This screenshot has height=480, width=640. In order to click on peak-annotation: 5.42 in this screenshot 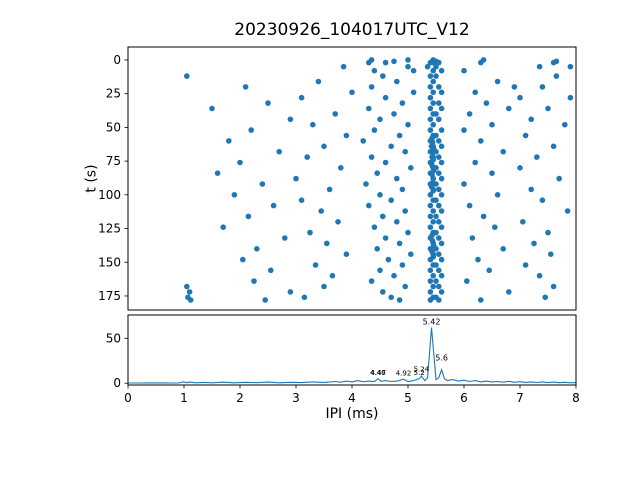, I will do `click(432, 322)`.